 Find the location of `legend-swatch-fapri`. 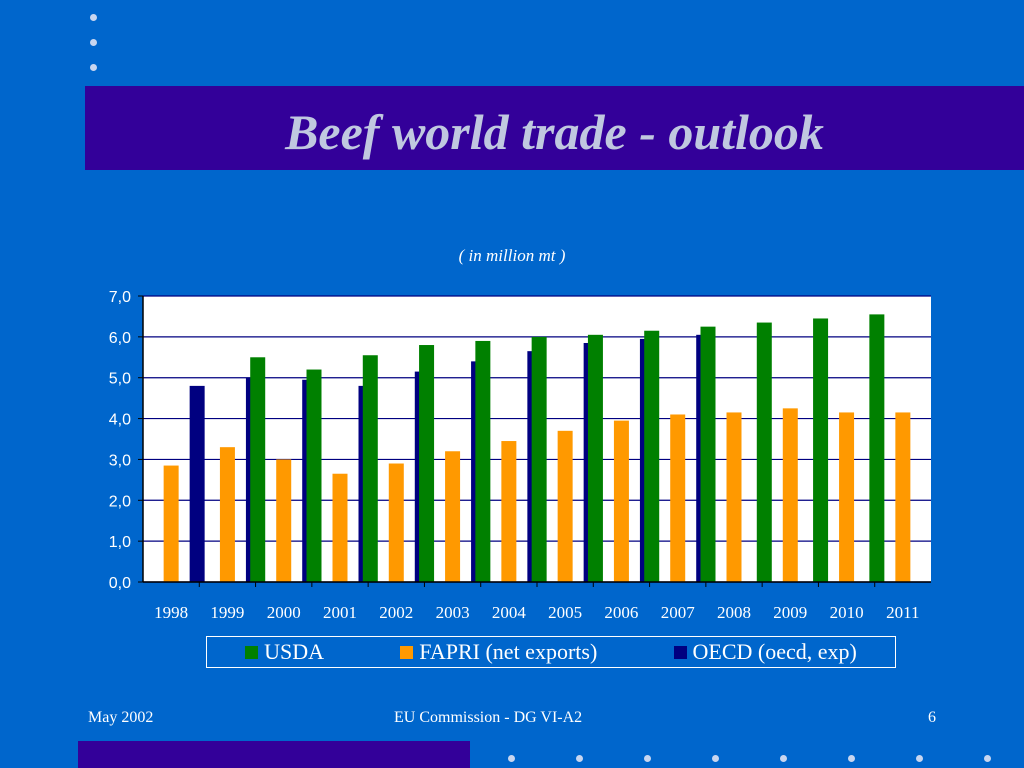

legend-swatch-fapri is located at coordinates (407, 652).